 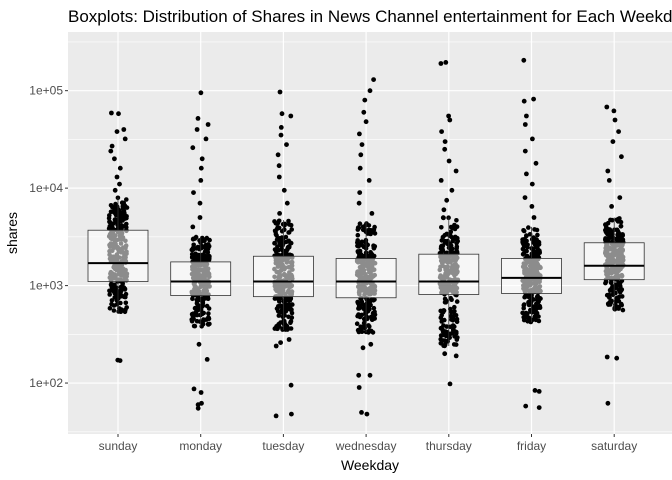 I want to click on y-tick-label: 1e+03, so click(x=46, y=286).